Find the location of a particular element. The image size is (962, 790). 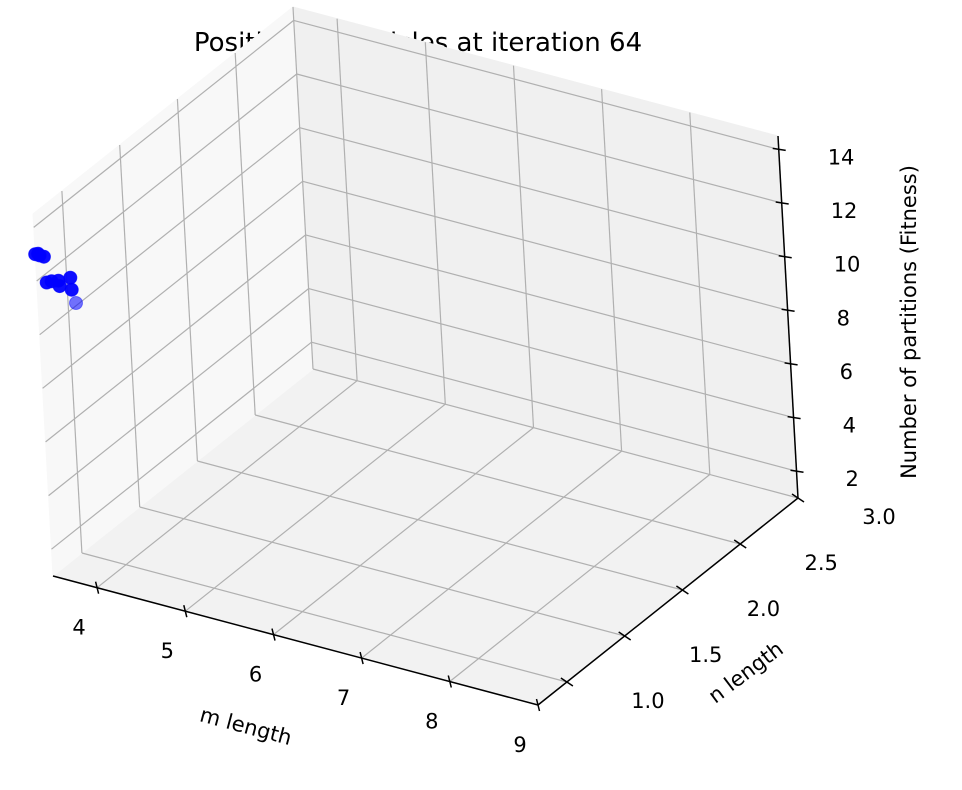

data-points is located at coordinates (55, 278).